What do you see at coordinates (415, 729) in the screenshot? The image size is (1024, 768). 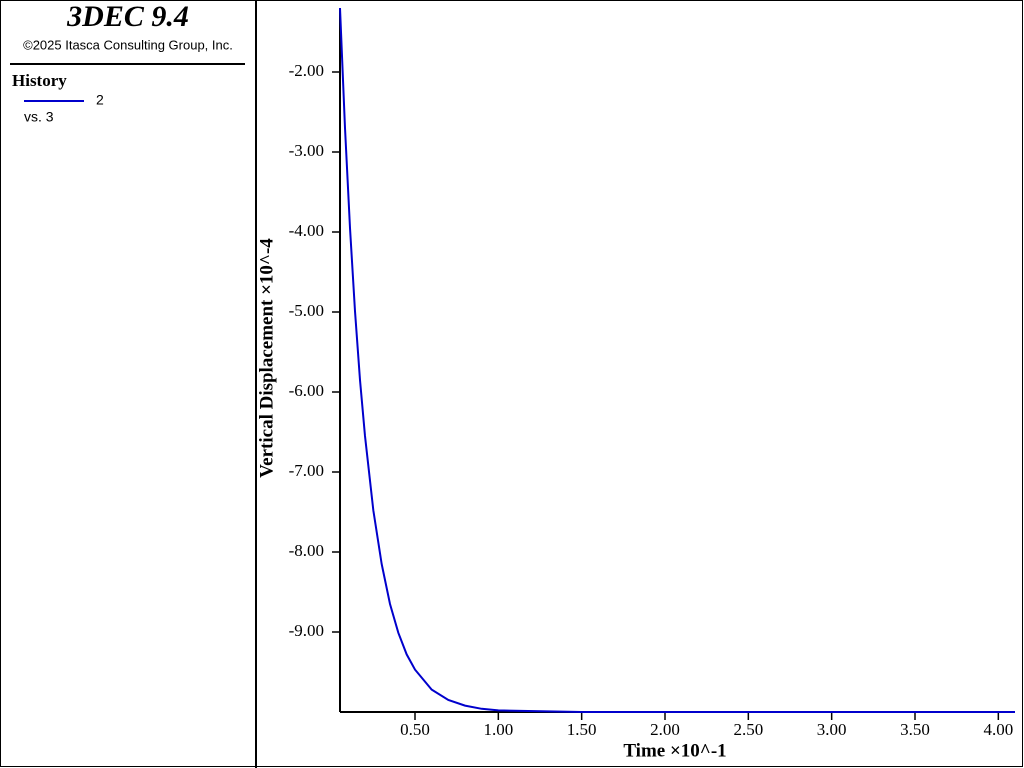 I see `x-tick-label: 0.50` at bounding box center [415, 729].